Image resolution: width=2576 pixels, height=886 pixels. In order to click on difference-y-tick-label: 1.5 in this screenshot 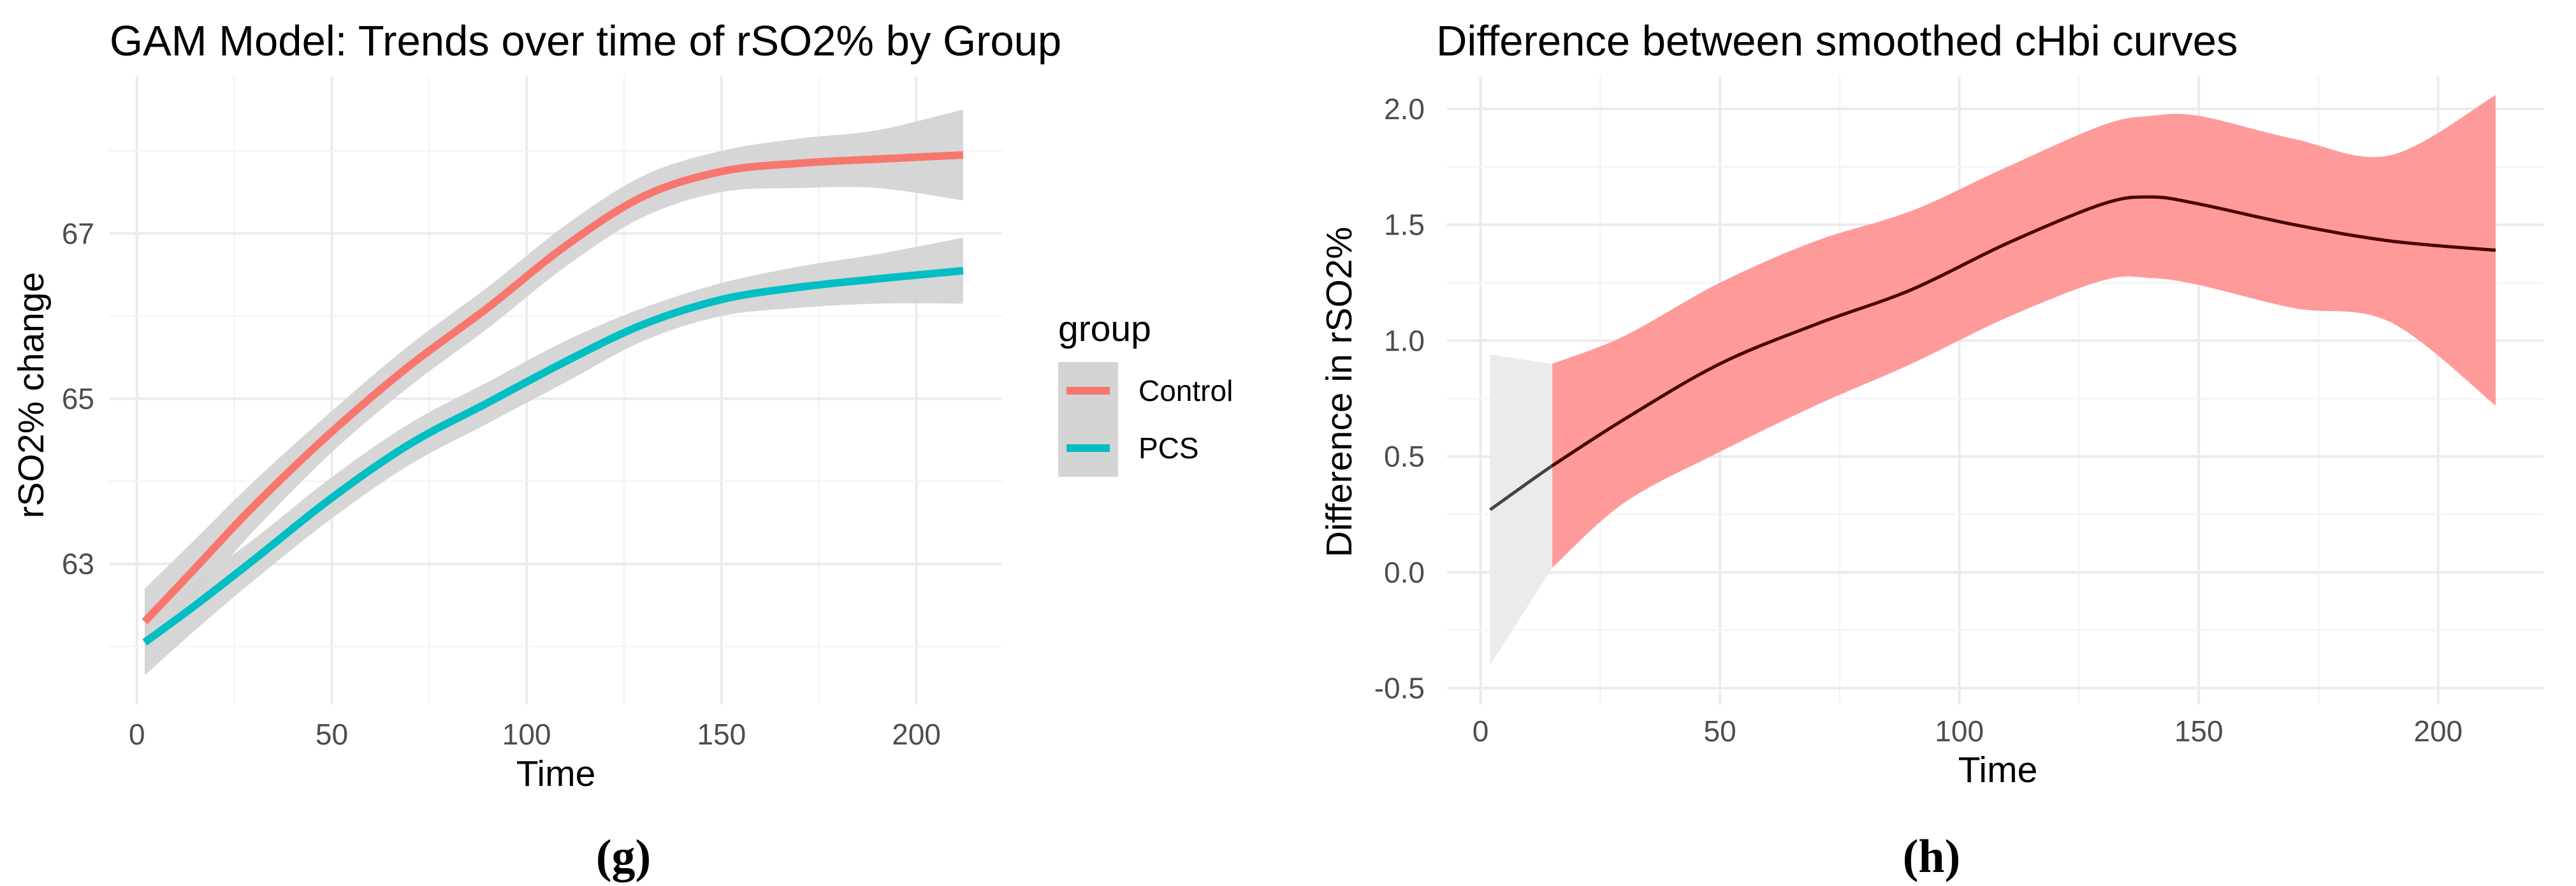, I will do `click(1404, 225)`.